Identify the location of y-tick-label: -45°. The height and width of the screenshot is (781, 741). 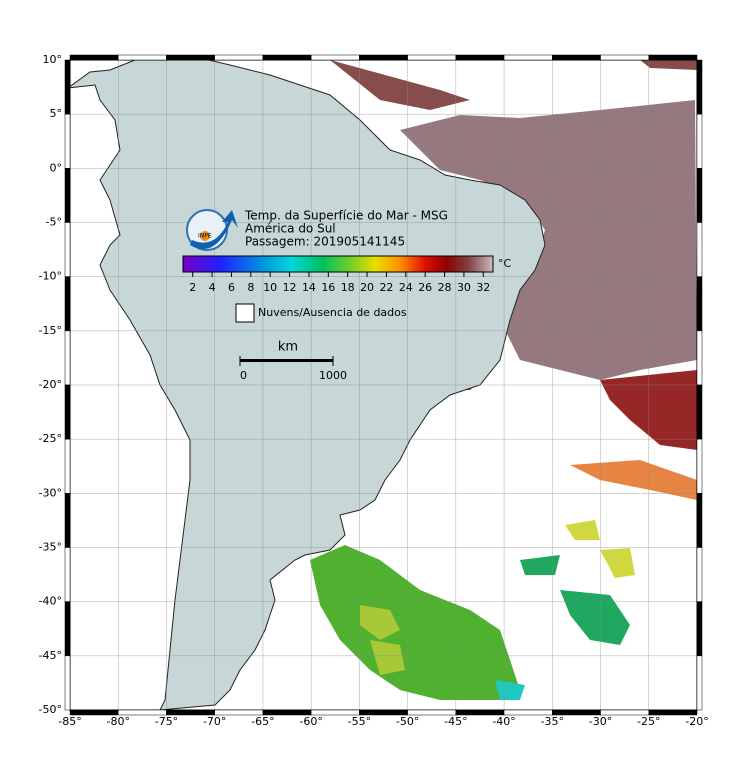
(50, 655).